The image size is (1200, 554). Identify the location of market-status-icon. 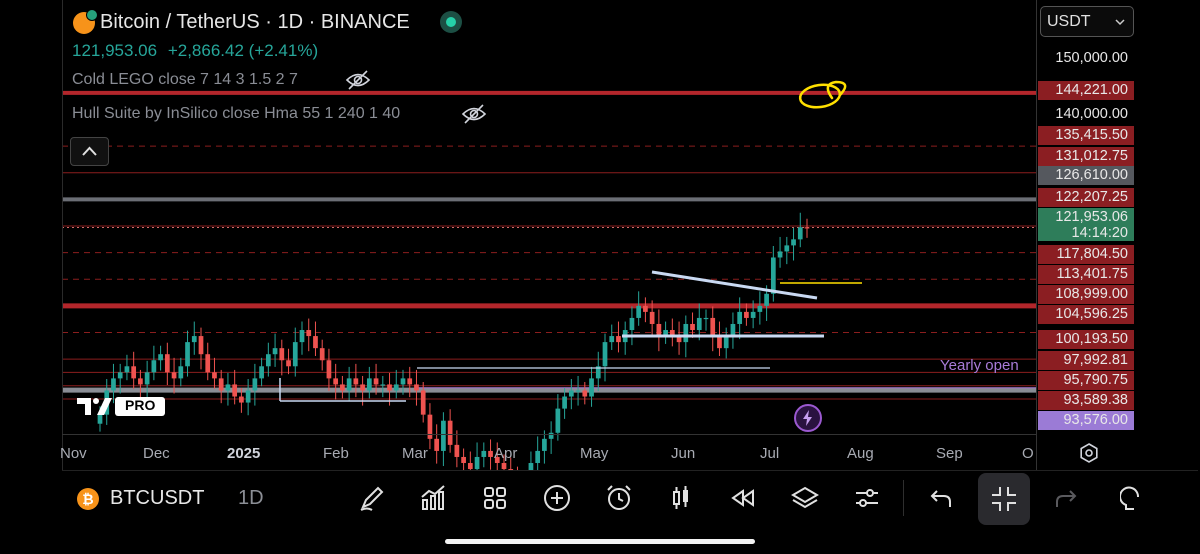
(451, 22).